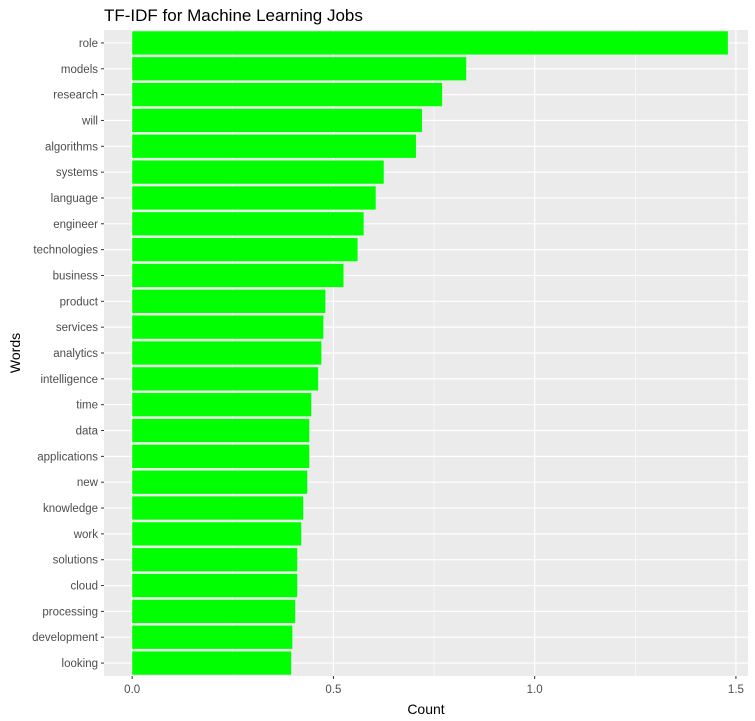 This screenshot has height=721, width=755. What do you see at coordinates (299, 69) in the screenshot?
I see `bar-models` at bounding box center [299, 69].